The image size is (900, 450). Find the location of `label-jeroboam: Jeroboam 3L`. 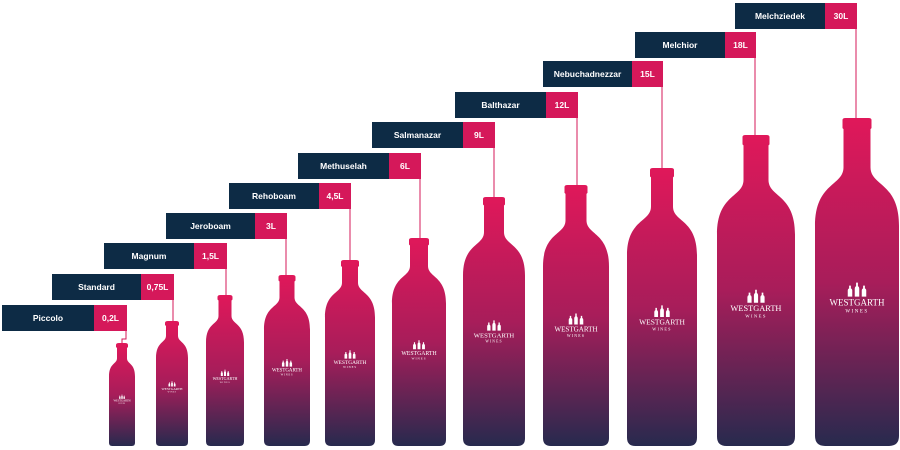

label-jeroboam: Jeroboam 3L is located at coordinates (226, 226).